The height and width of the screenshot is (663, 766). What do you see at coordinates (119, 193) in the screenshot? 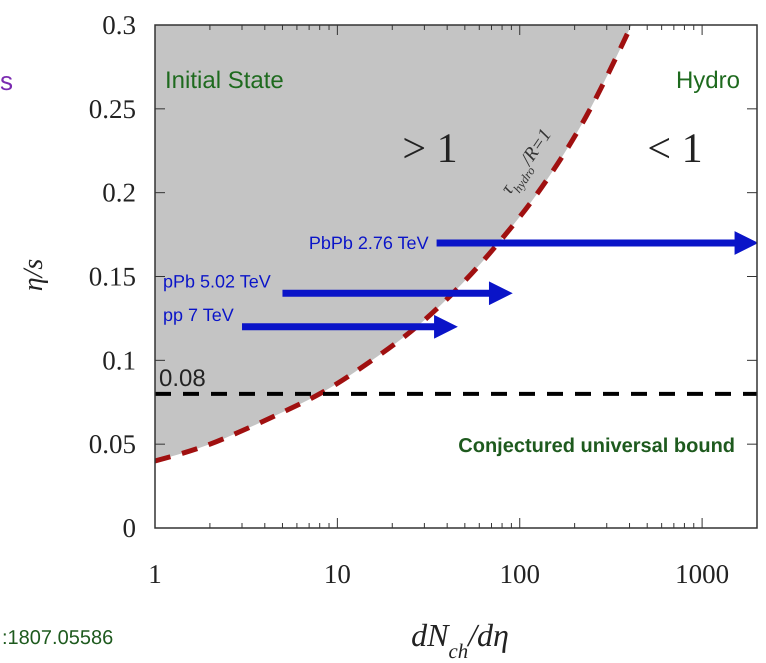
I see `y-tick-label: 0.2` at bounding box center [119, 193].